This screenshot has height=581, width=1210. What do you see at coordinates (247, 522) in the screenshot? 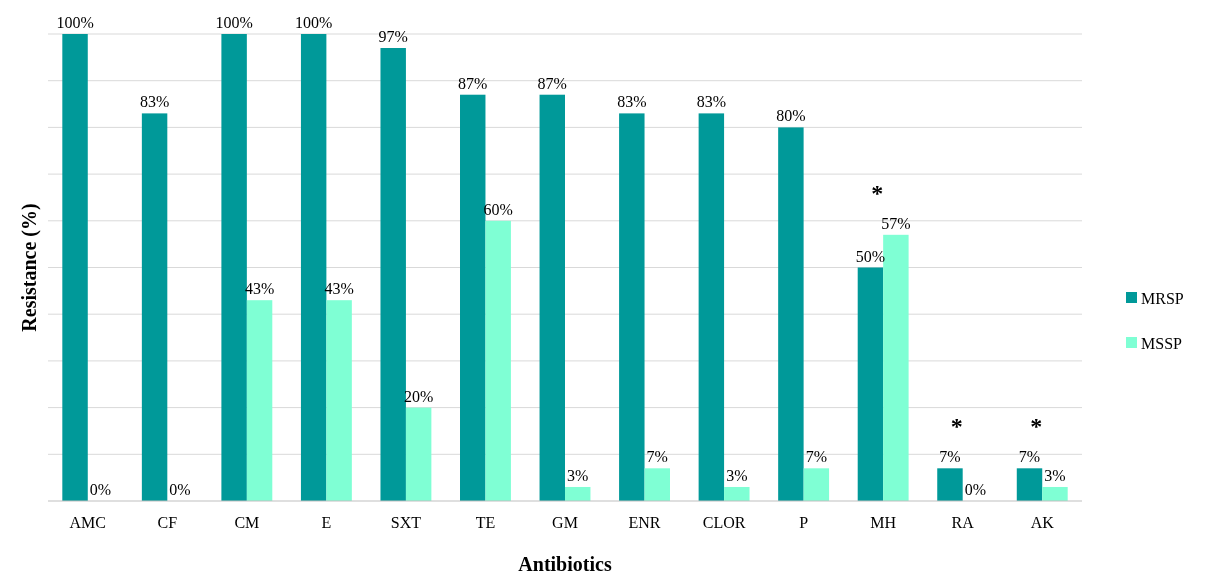
I see `x-tick-label: CM` at bounding box center [247, 522].